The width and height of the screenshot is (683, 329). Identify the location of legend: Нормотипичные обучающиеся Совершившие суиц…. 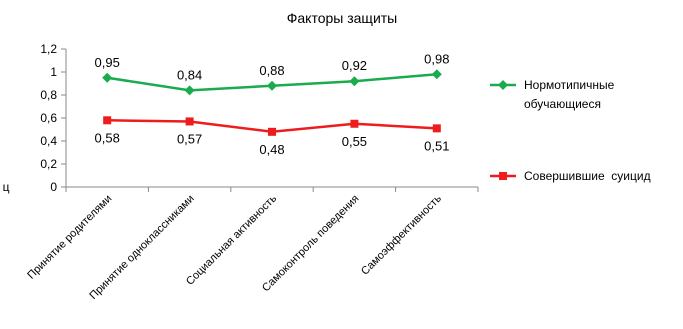
(570, 130).